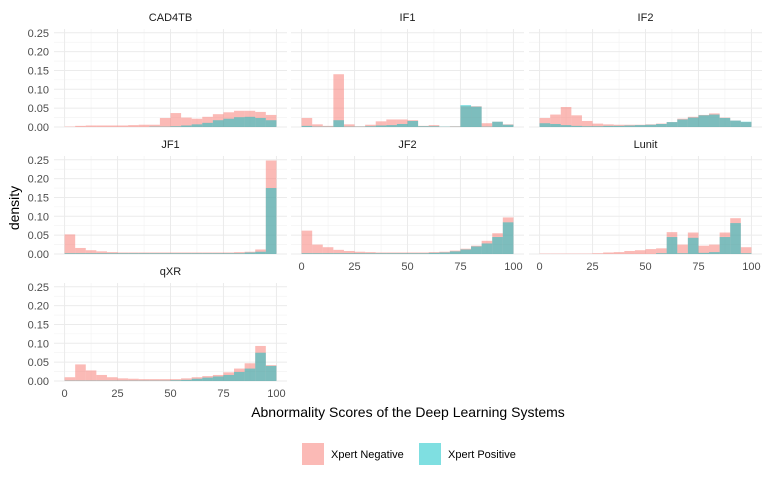 The image size is (768, 480). I want to click on legend: Xpert Negative Xpert Positive, so click(409, 454).